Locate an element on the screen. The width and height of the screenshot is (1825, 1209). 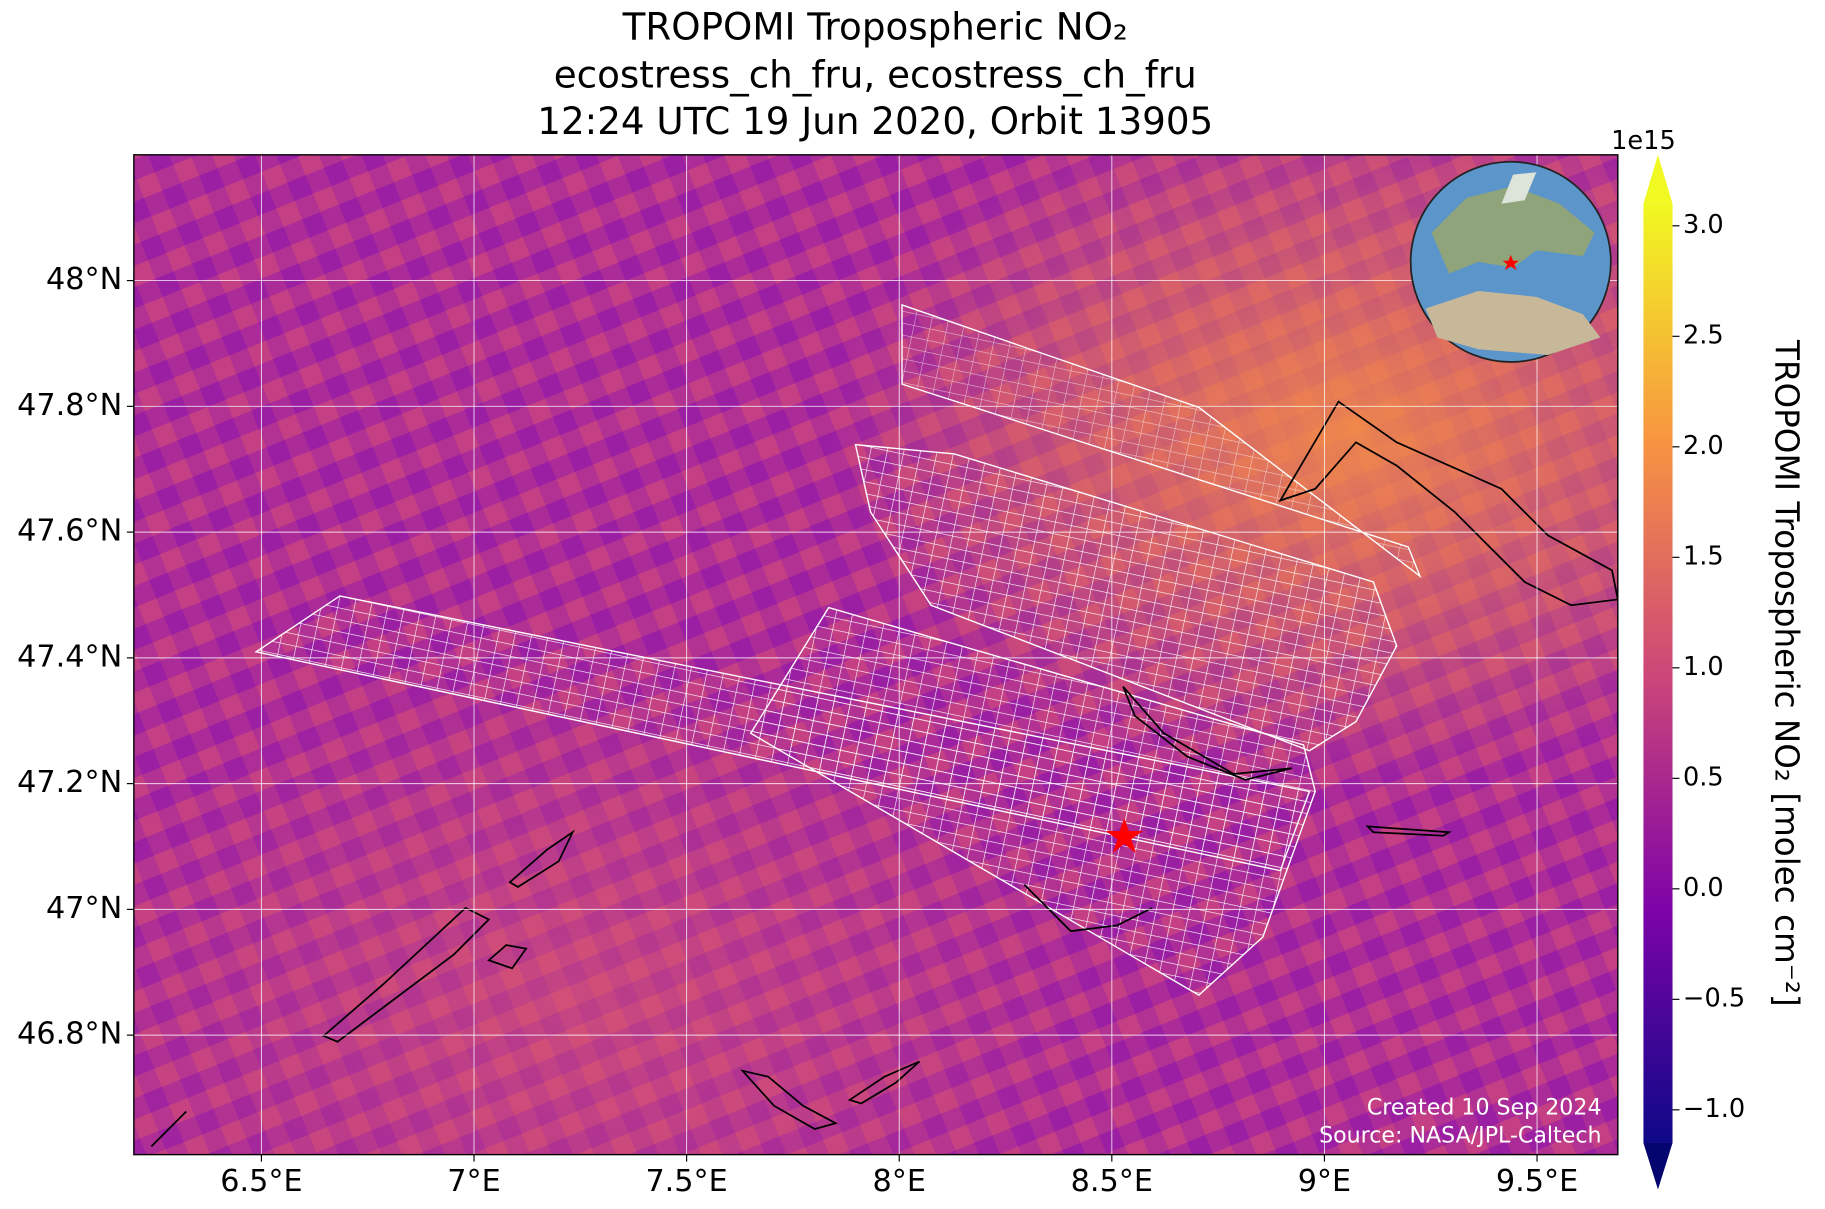
x-tick-label: 7°E is located at coordinates (473, 1181).